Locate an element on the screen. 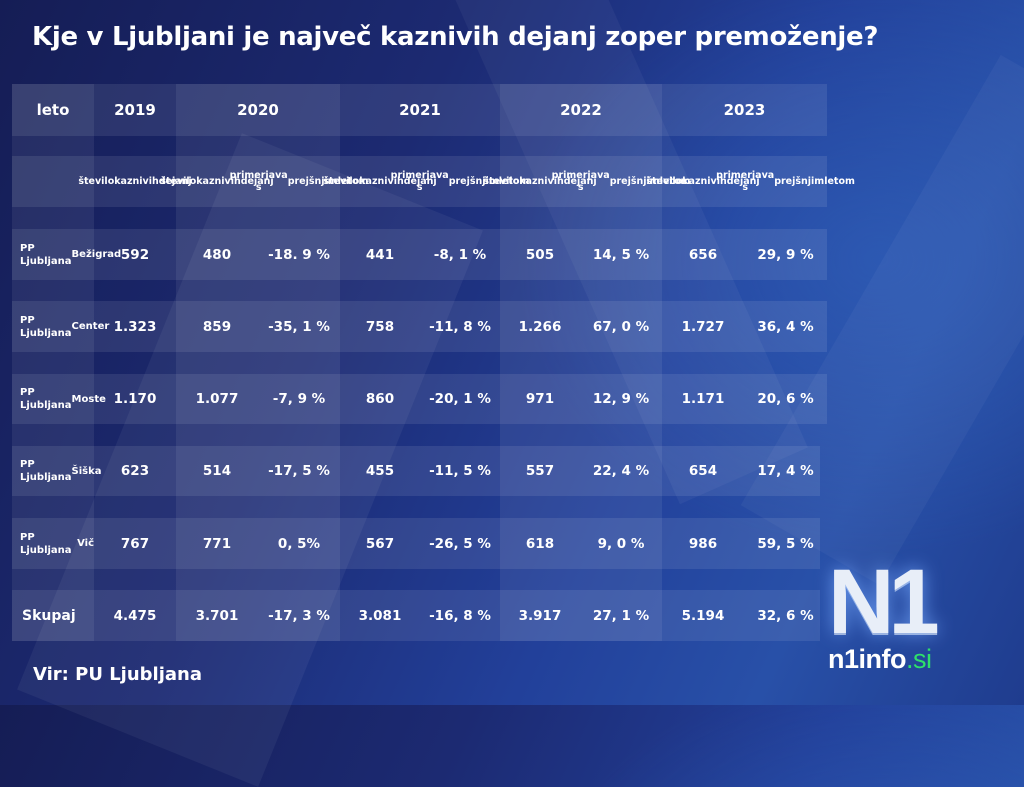 This screenshot has height=787, width=1024. table-cell: 12, 9 % is located at coordinates (621, 399).